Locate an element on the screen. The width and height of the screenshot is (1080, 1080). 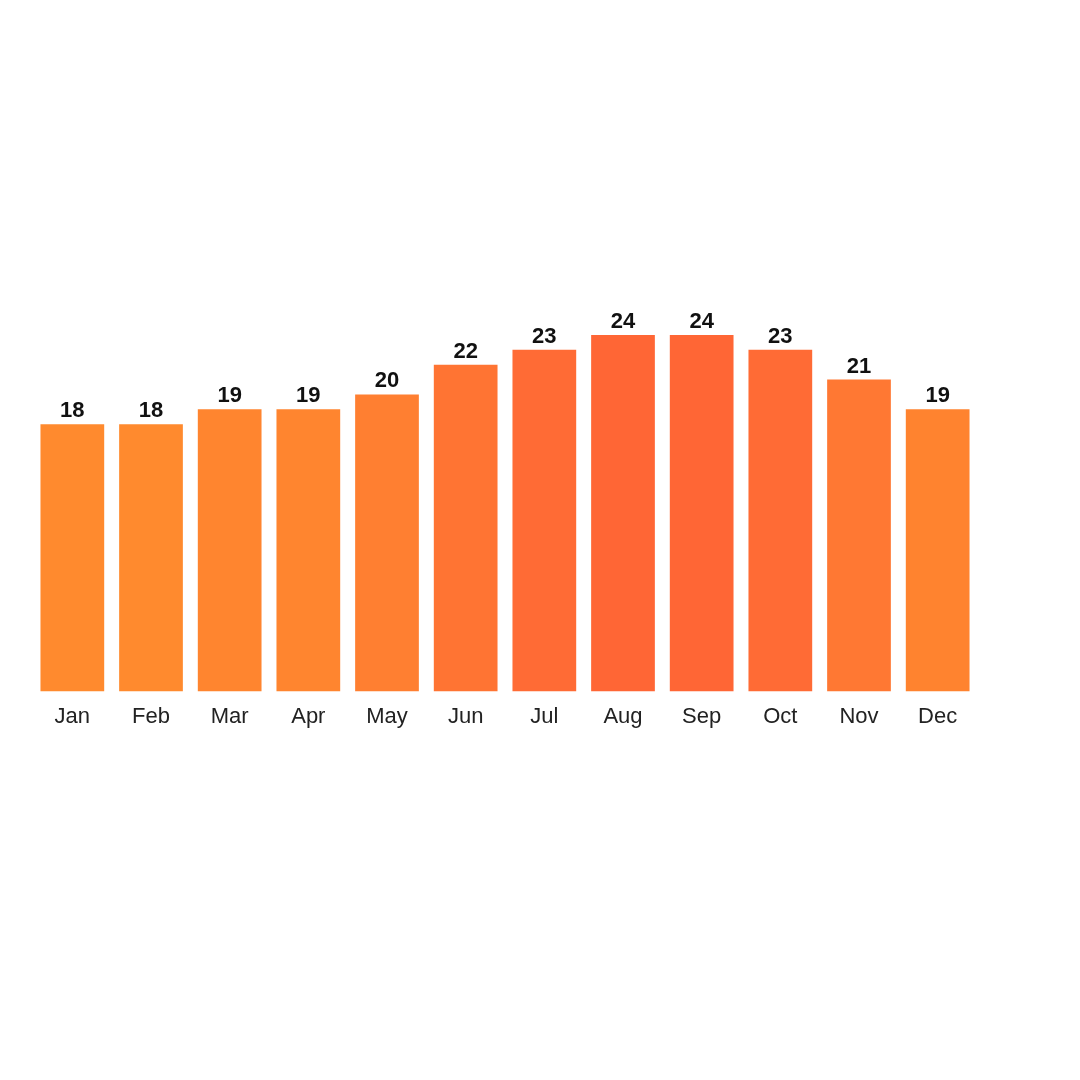
data-label: 21 is located at coordinates (859, 365).